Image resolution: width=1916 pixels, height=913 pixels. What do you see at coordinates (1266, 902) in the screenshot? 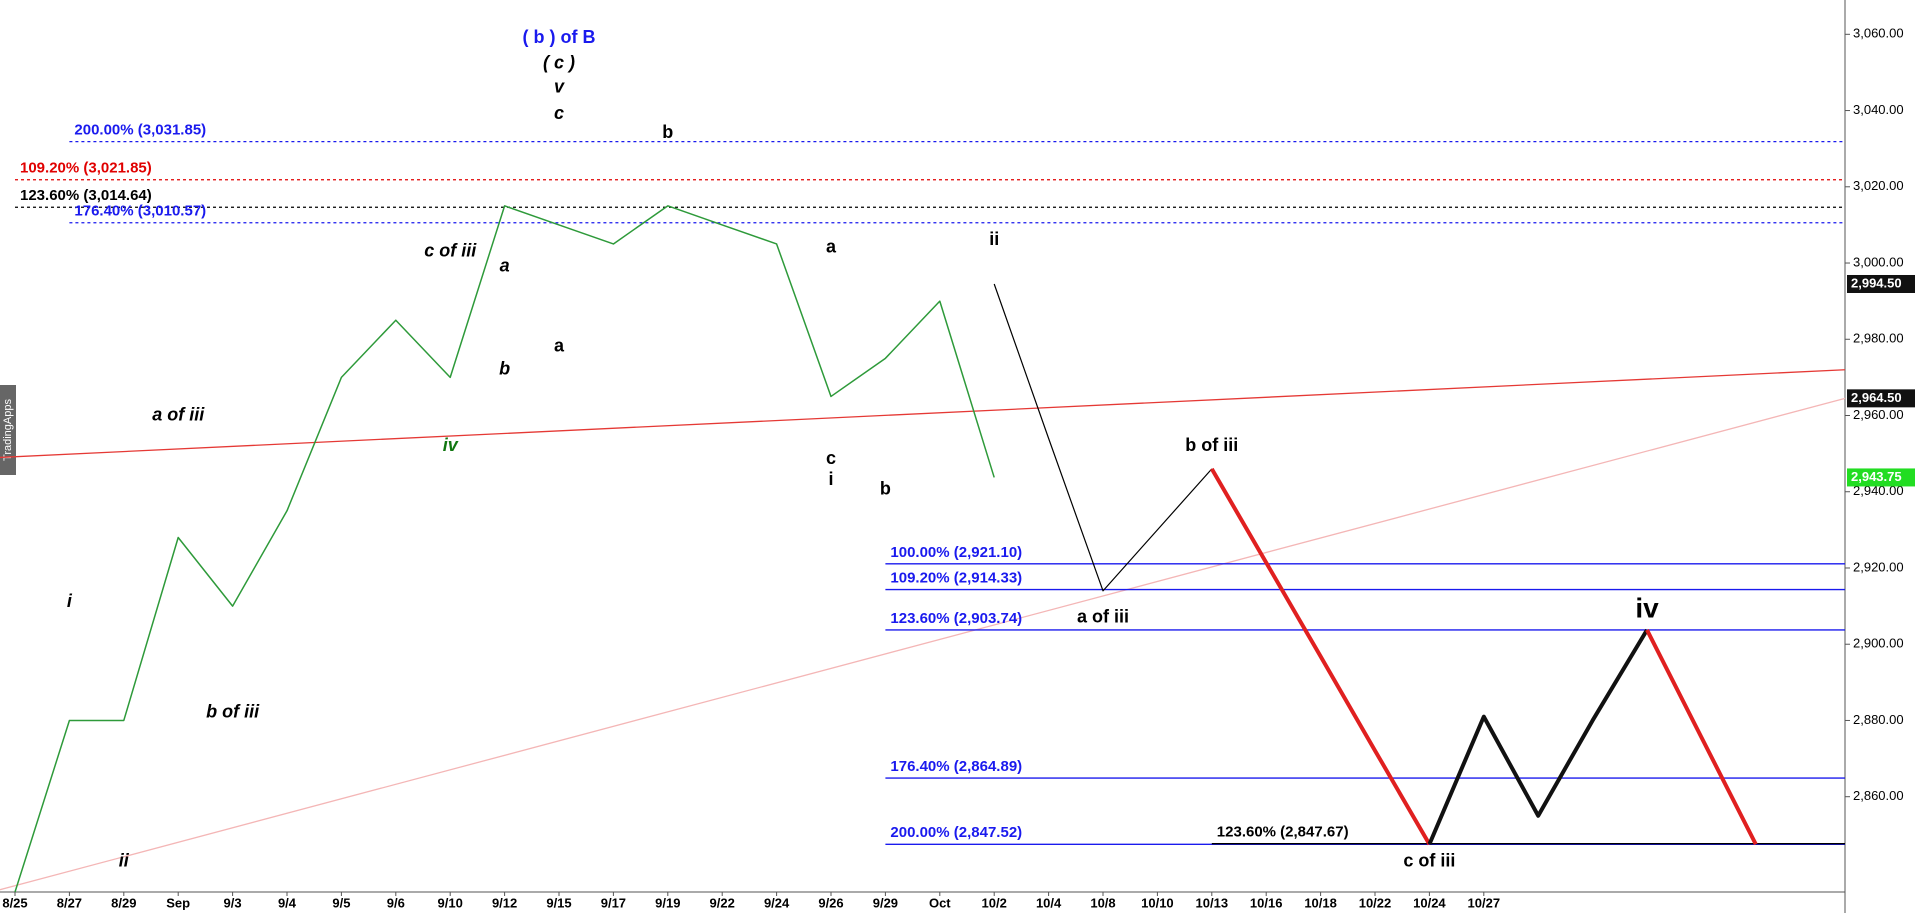
I see `x-tick-label: 10/16` at bounding box center [1266, 902].